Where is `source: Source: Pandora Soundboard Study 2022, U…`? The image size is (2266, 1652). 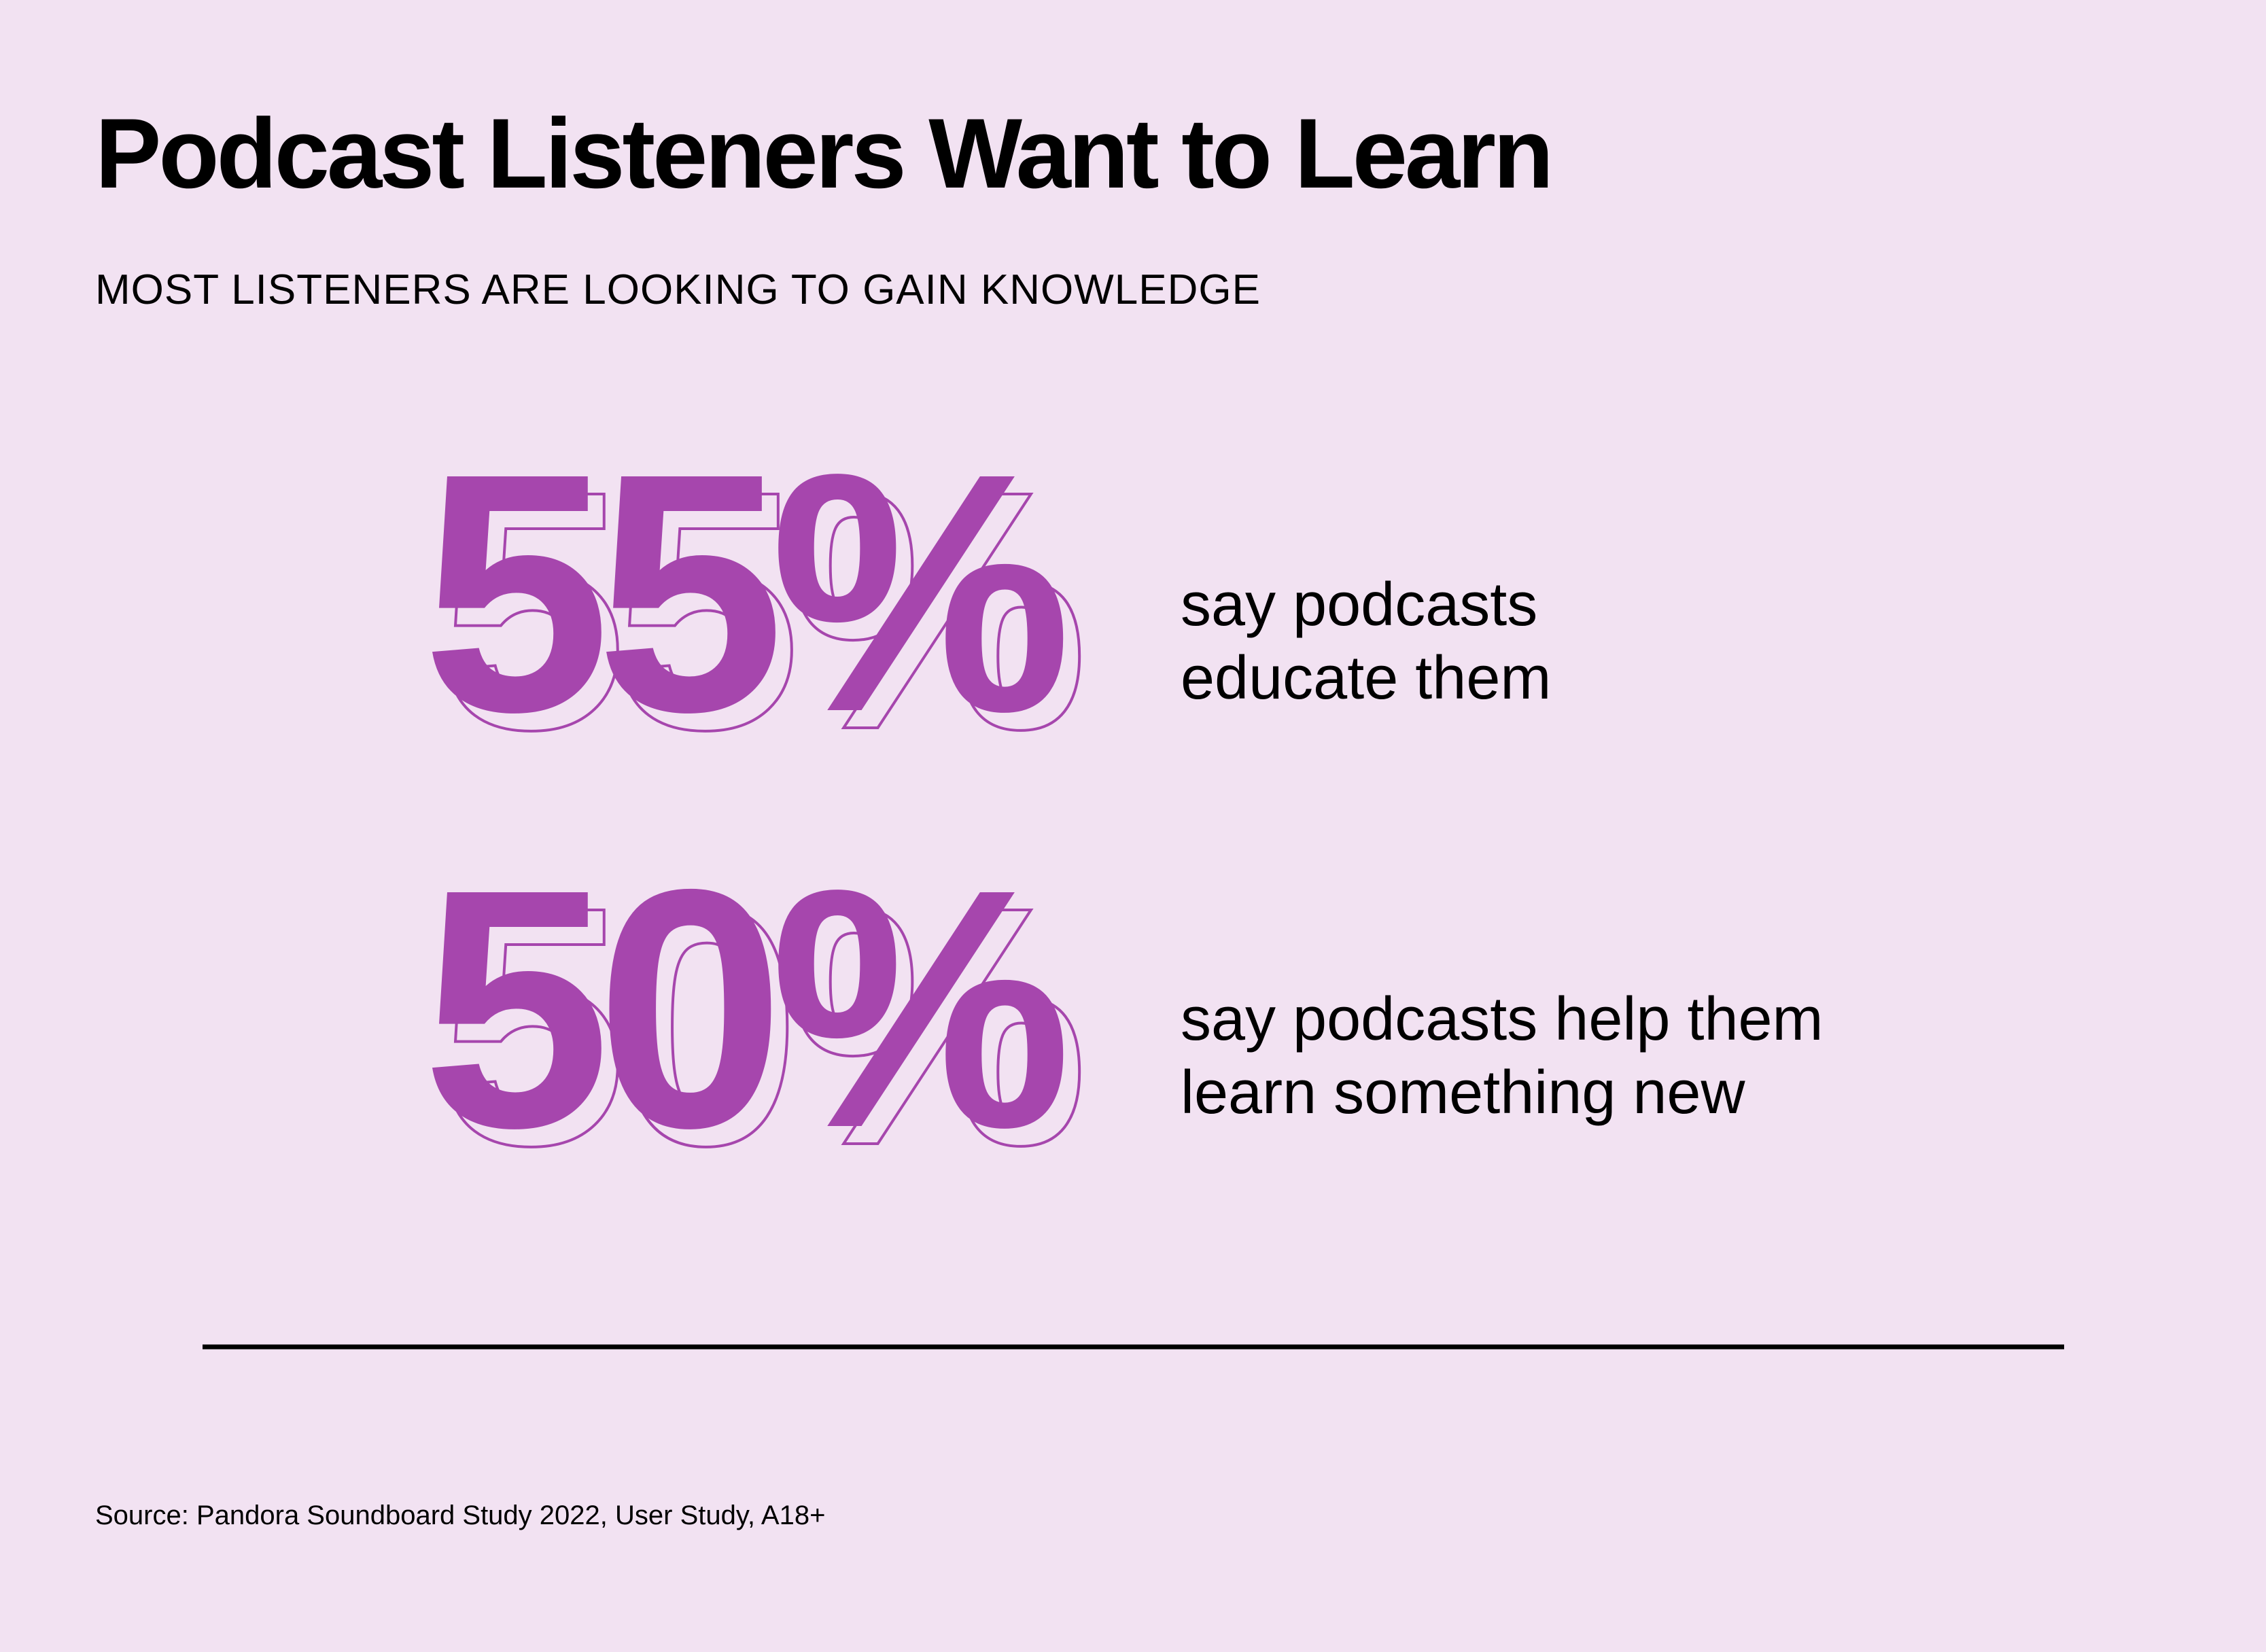
source: Source: Pandora Soundboard Study 2022, U… is located at coordinates (460, 1515).